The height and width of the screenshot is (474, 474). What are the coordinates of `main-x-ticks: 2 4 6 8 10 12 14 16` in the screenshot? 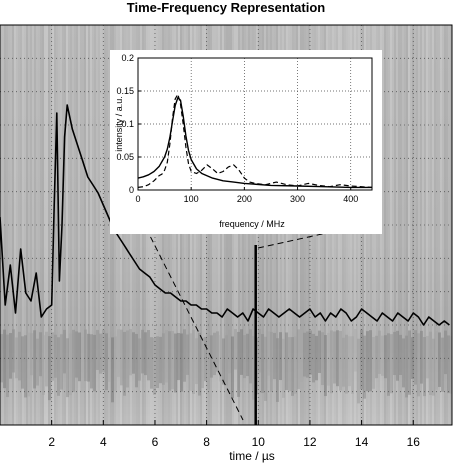 It's located at (234, 434).